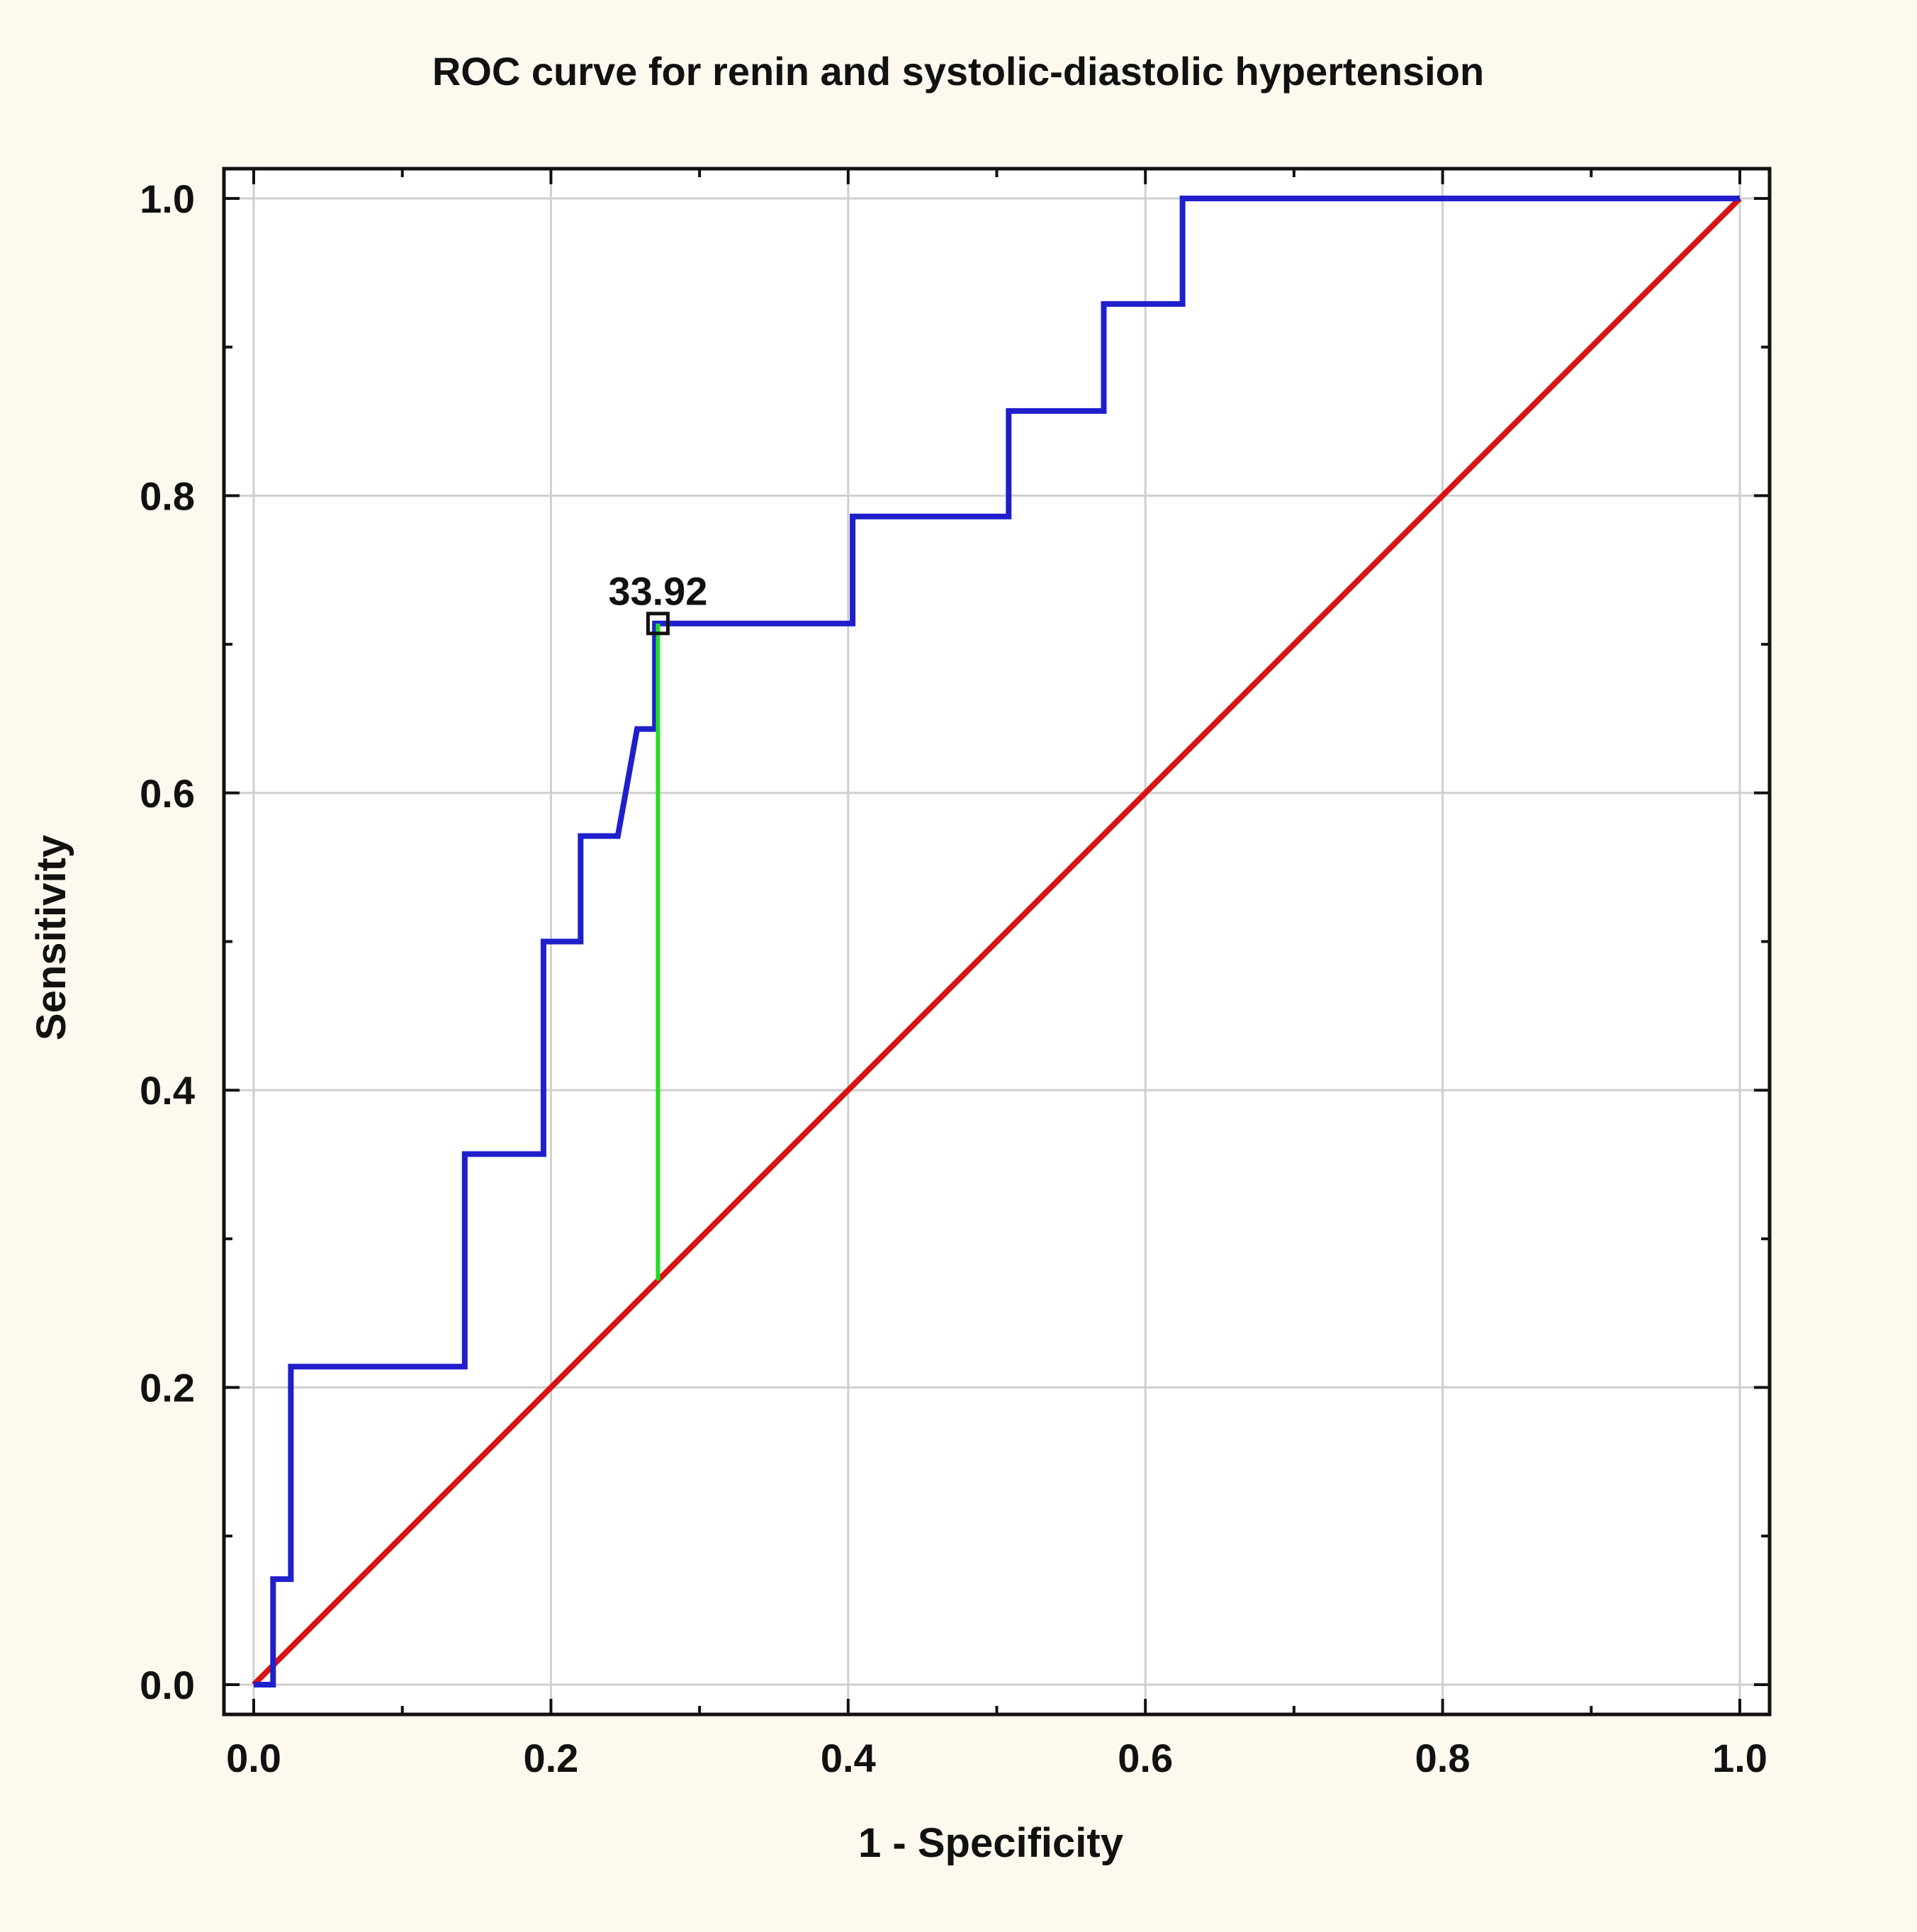 The image size is (1917, 1932). I want to click on x-tick-label: 0.0, so click(254, 1758).